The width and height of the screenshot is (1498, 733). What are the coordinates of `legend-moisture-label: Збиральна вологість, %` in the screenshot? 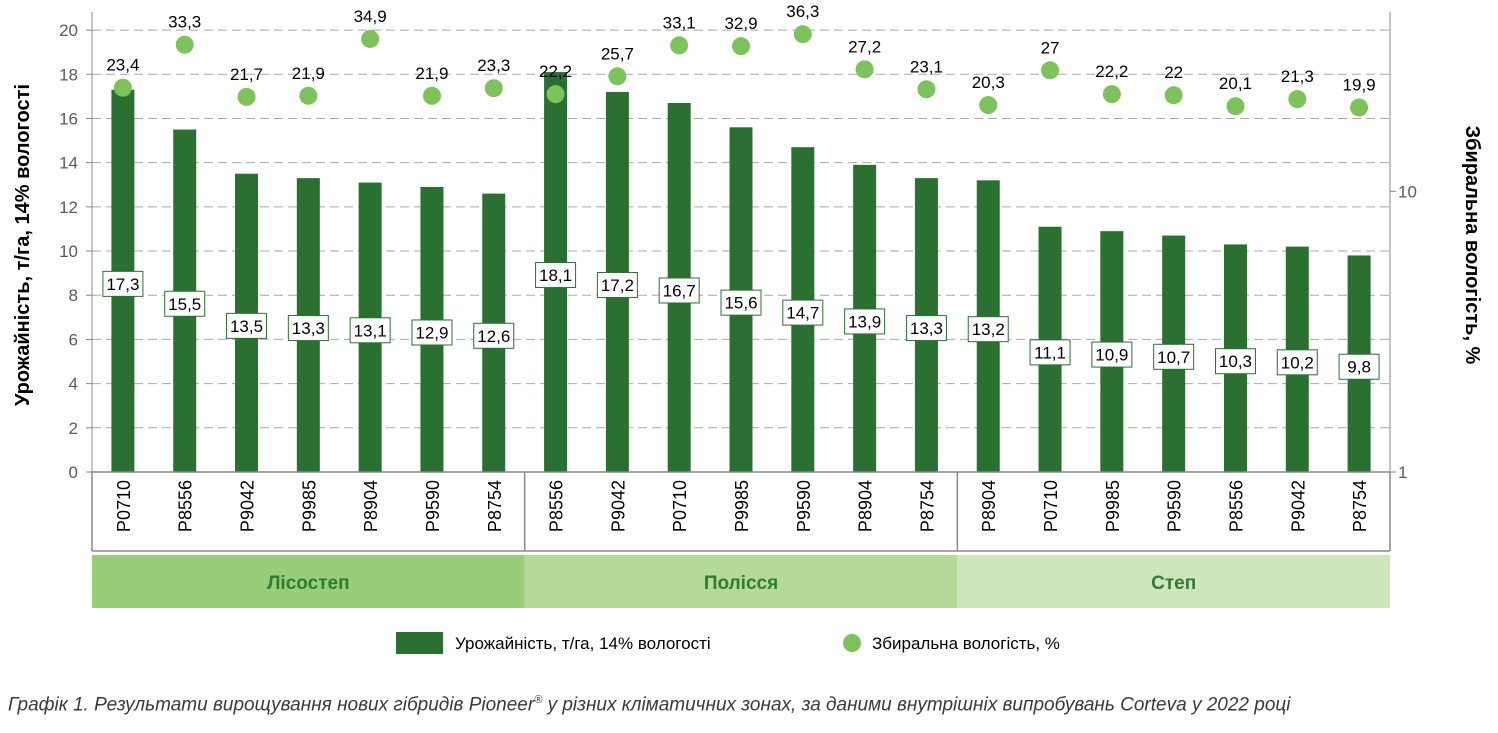 It's located at (966, 643).